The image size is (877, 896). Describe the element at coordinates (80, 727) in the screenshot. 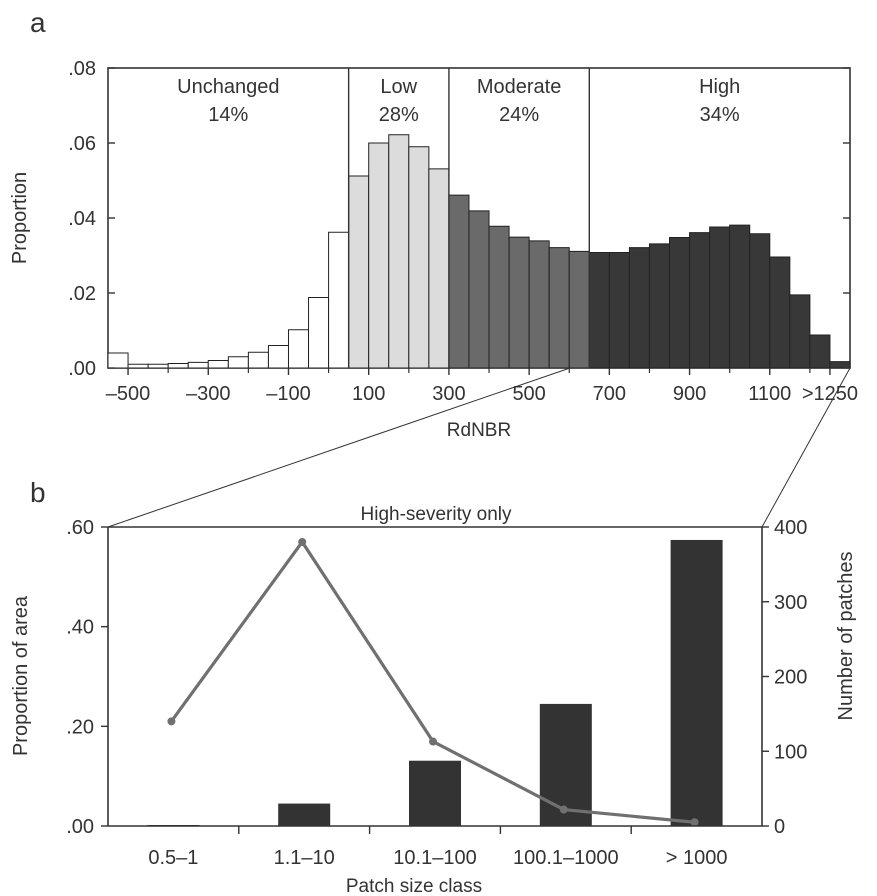

I see `y-tick-label: .20` at that location.